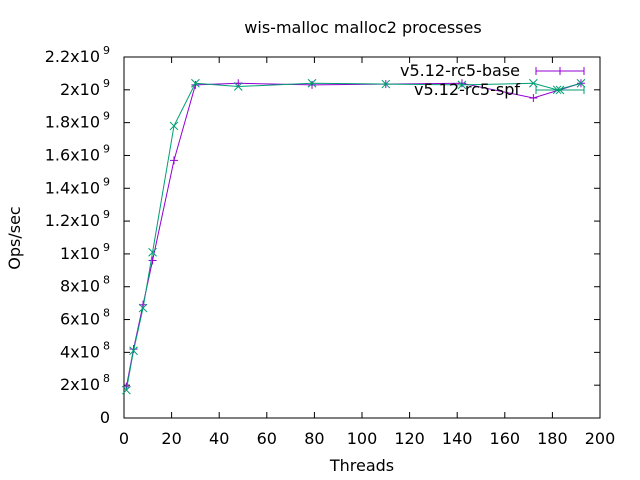 The height and width of the screenshot is (480, 640). I want to click on x-axis-label: Threads, so click(361, 465).